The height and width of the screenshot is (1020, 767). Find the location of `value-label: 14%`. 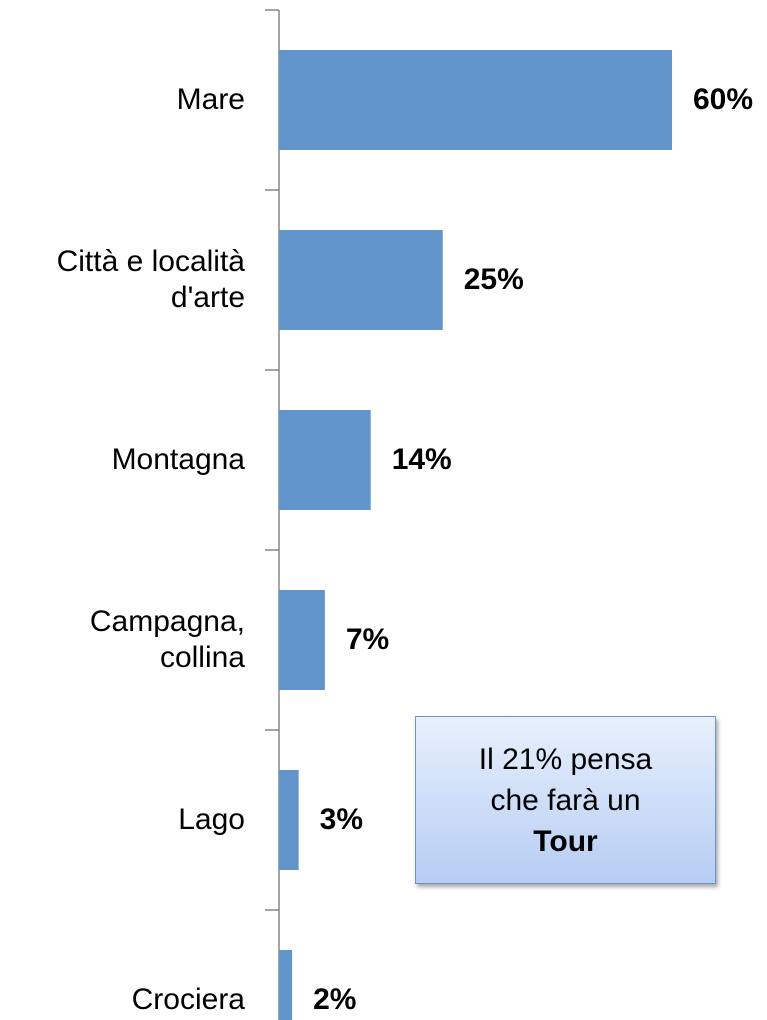

value-label: 14% is located at coordinates (421, 459).